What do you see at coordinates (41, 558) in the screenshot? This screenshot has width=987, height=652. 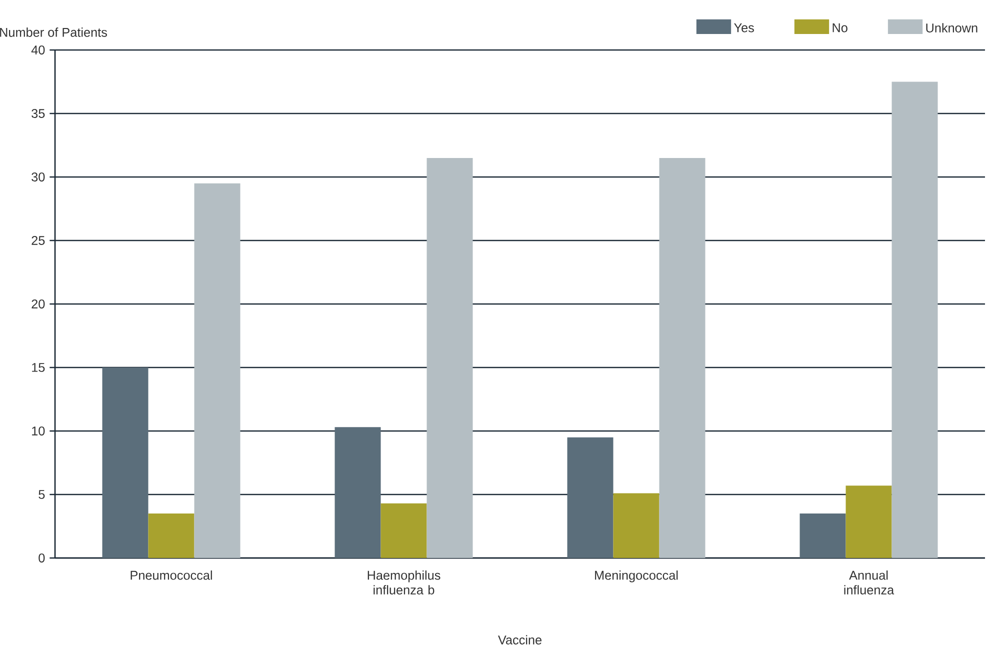 I see `y-tick-label: 0` at bounding box center [41, 558].